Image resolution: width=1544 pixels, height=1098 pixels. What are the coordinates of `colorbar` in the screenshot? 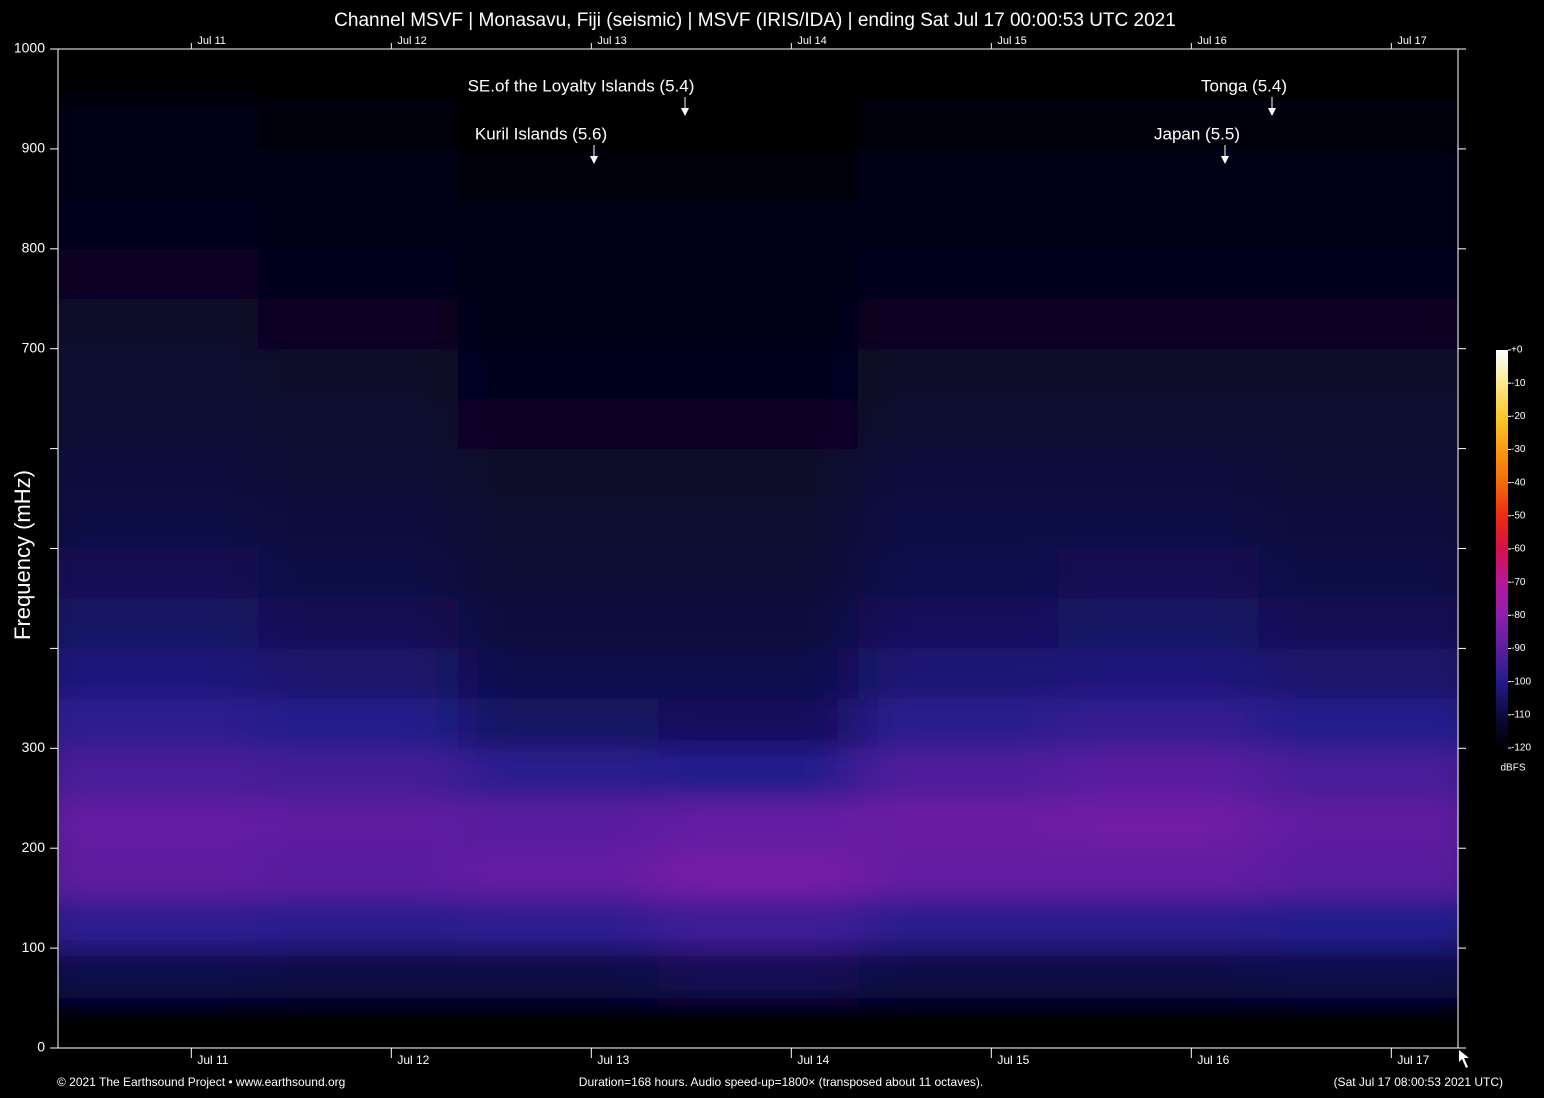 It's located at (1502, 549).